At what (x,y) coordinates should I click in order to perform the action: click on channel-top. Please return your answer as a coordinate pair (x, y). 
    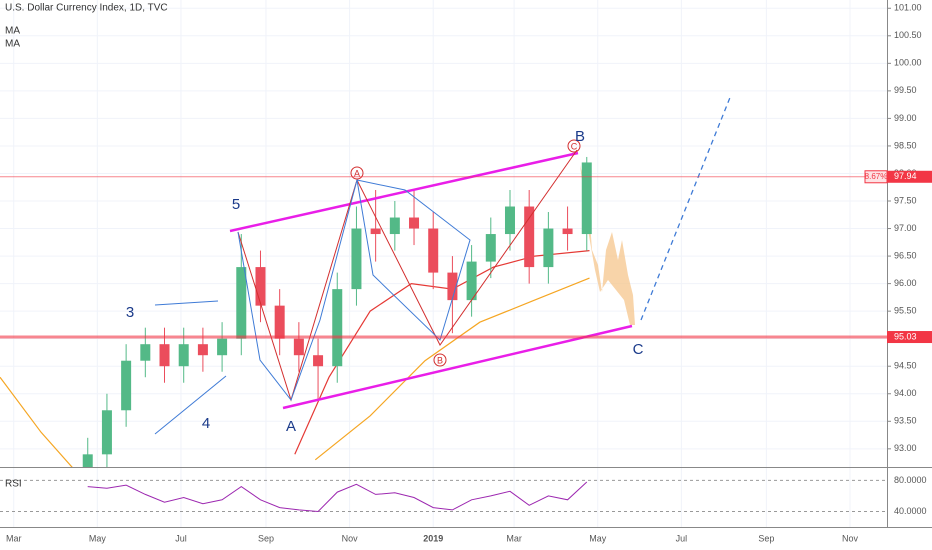
    Looking at the image, I should click on (404, 192).